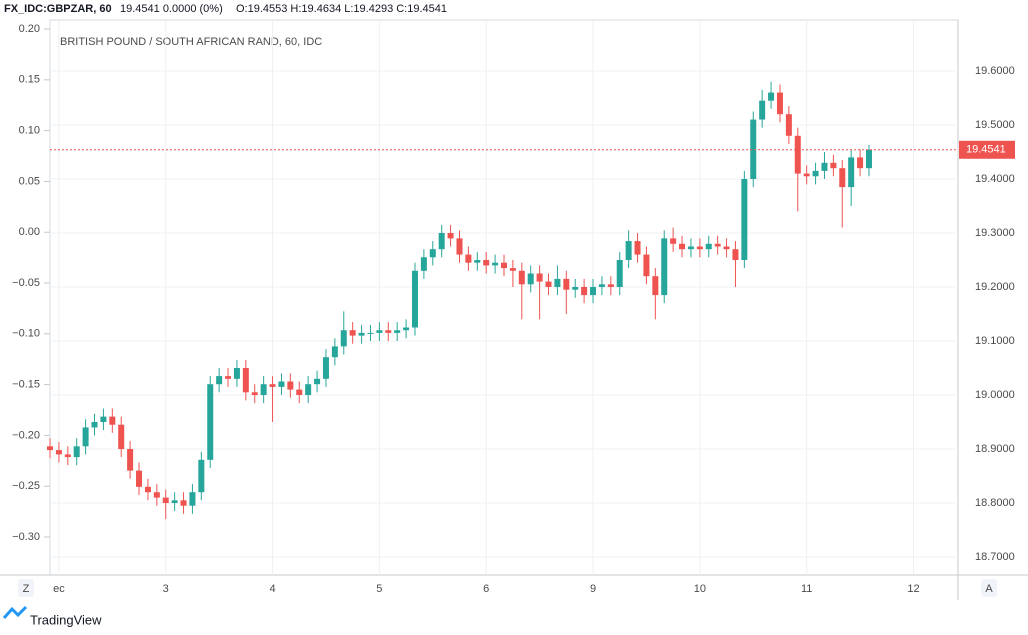 The image size is (1028, 635). I want to click on y-tick-label: 19.5000, so click(995, 125).